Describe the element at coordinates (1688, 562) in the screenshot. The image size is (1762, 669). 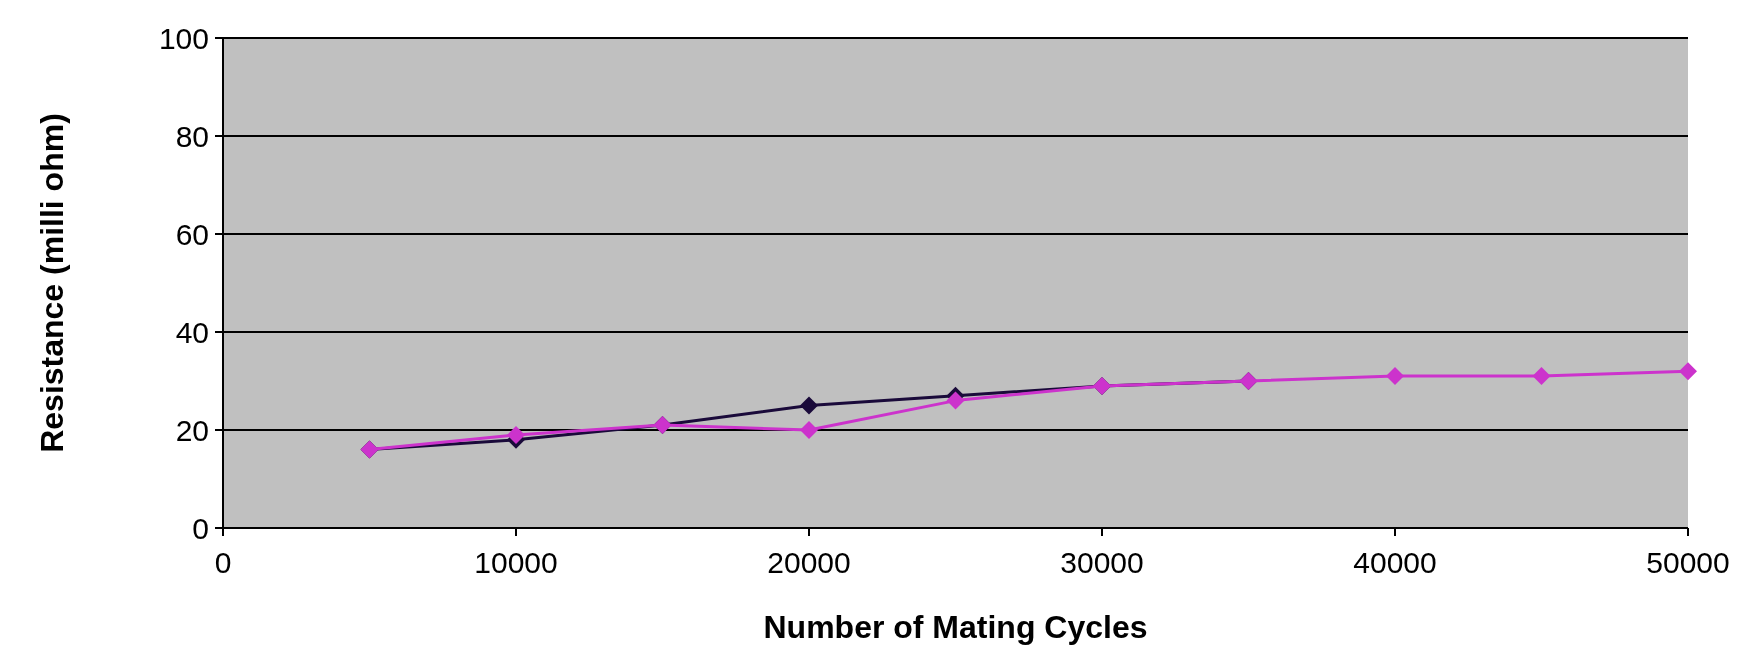
I see `x-tick-label: 50000` at that location.